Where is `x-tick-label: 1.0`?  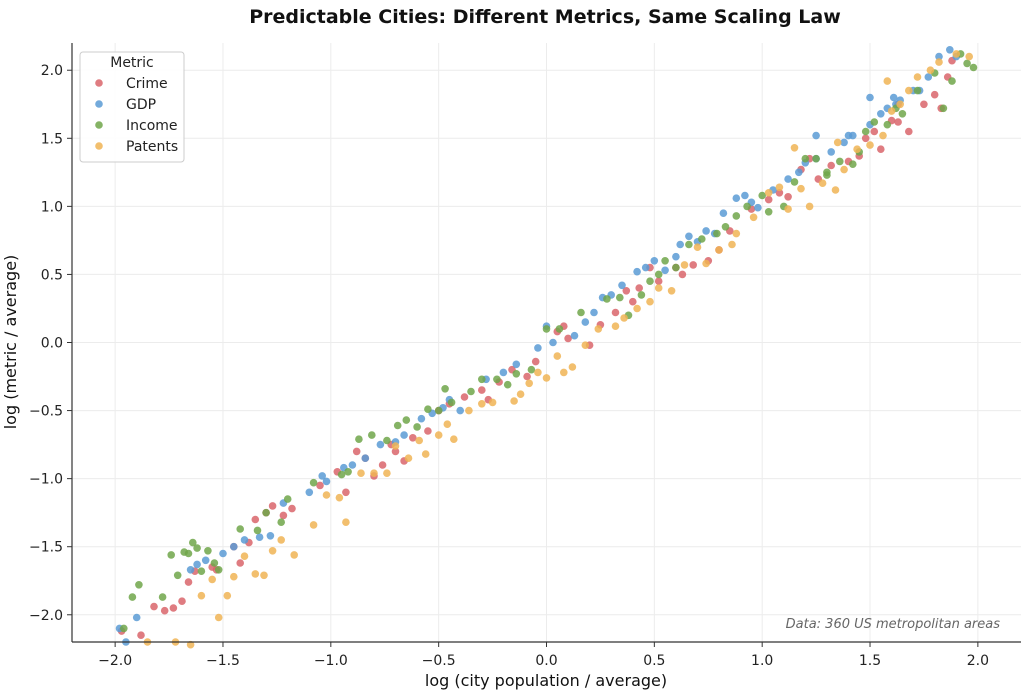 x-tick-label: 1.0 is located at coordinates (762, 661).